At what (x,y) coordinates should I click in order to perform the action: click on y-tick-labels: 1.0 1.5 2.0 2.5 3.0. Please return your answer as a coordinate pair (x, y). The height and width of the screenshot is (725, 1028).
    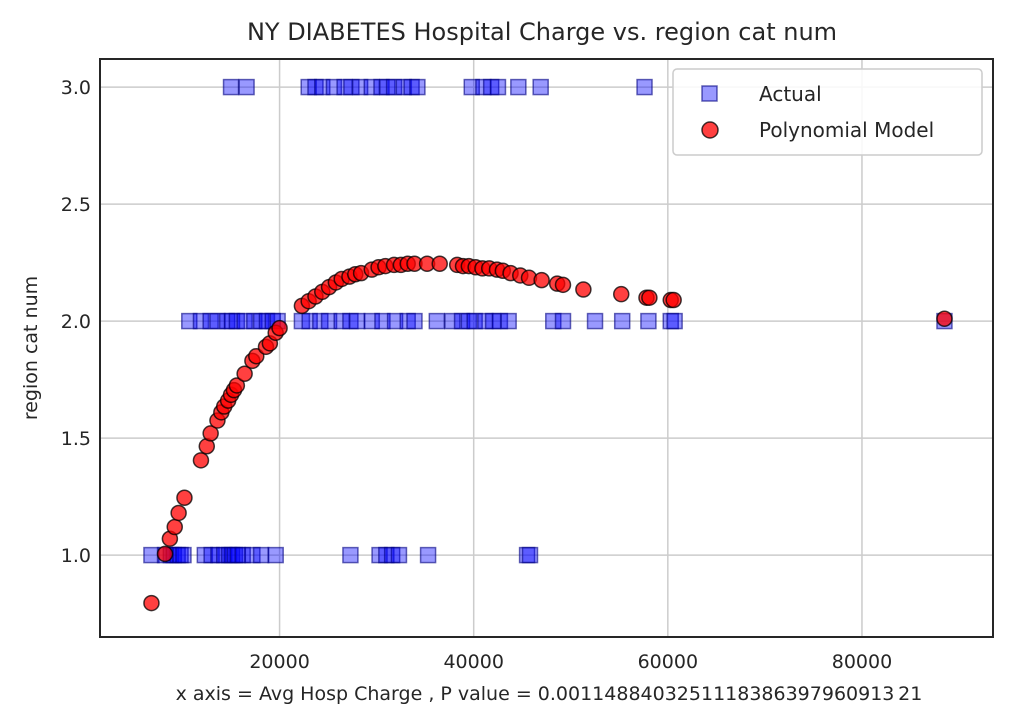
    Looking at the image, I should click on (76, 322).